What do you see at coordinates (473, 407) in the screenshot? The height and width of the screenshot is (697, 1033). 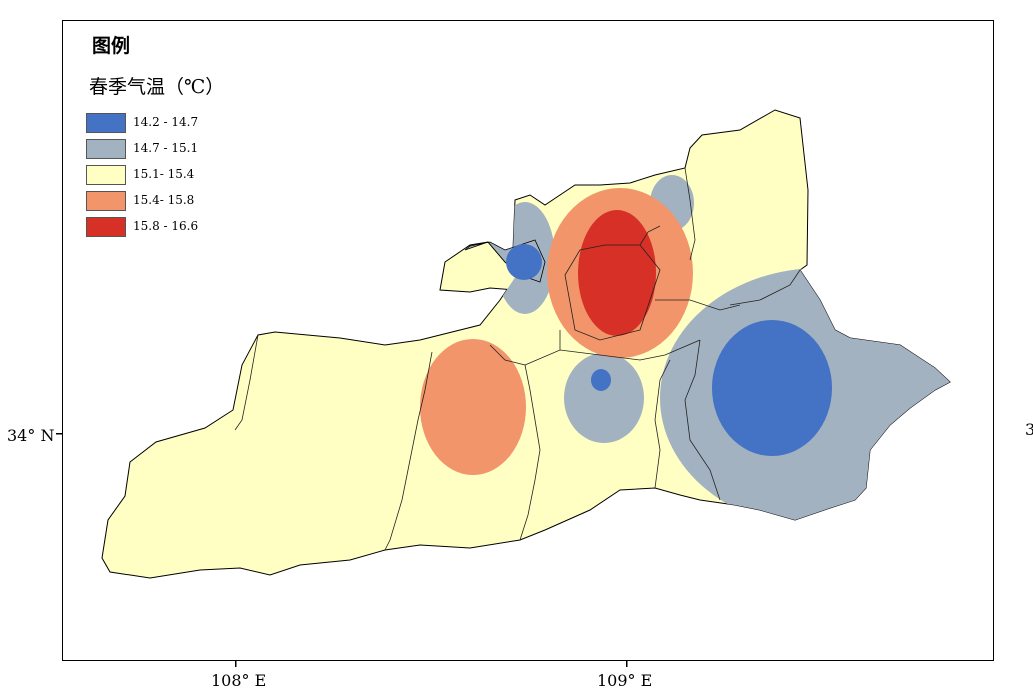 I see `zone-orange-west` at bounding box center [473, 407].